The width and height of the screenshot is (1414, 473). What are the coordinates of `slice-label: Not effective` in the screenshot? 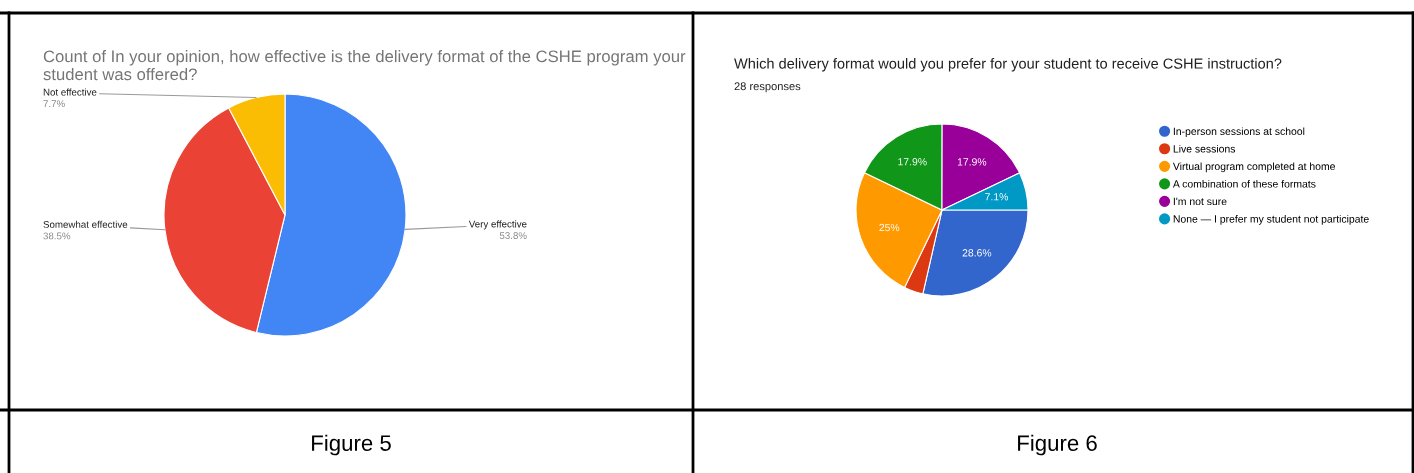 It's located at (70, 92).